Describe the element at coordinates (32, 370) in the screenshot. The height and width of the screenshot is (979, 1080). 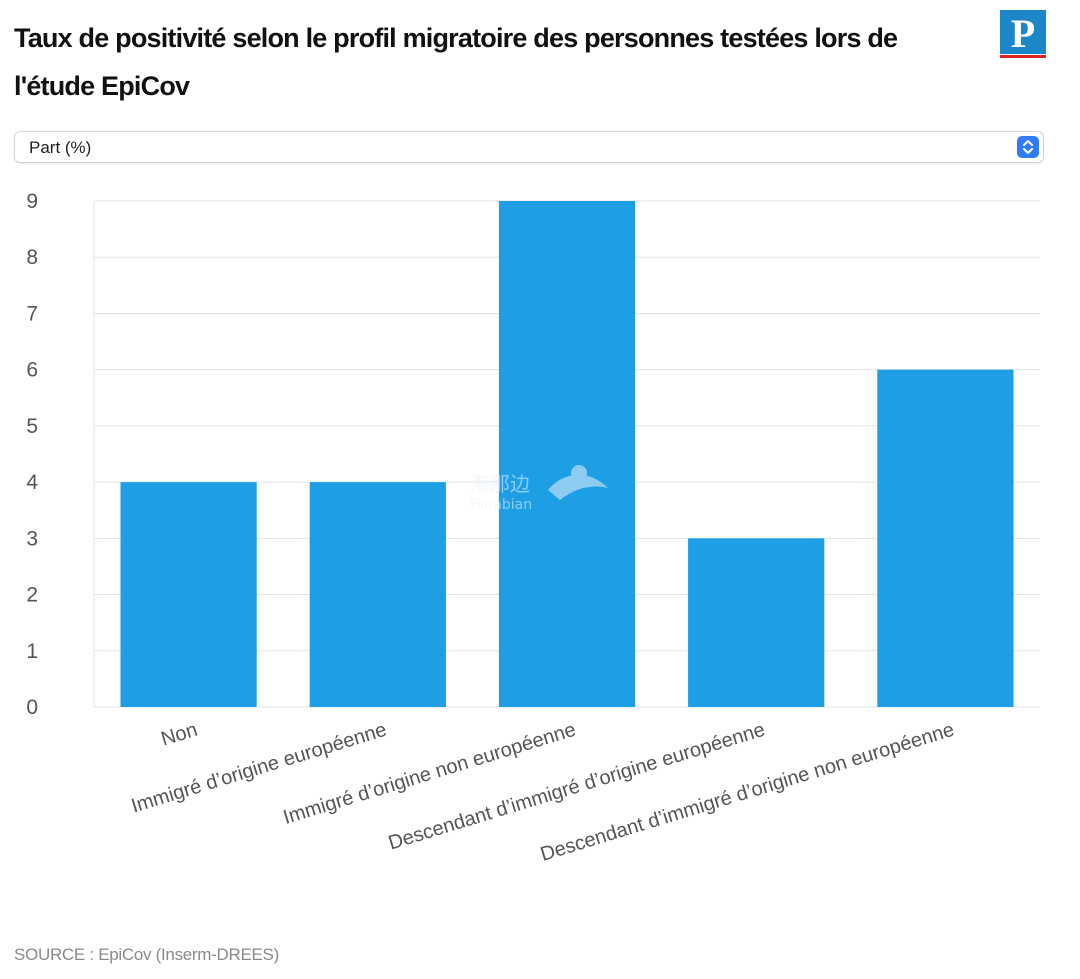
I see `y-tick-label: 6` at that location.